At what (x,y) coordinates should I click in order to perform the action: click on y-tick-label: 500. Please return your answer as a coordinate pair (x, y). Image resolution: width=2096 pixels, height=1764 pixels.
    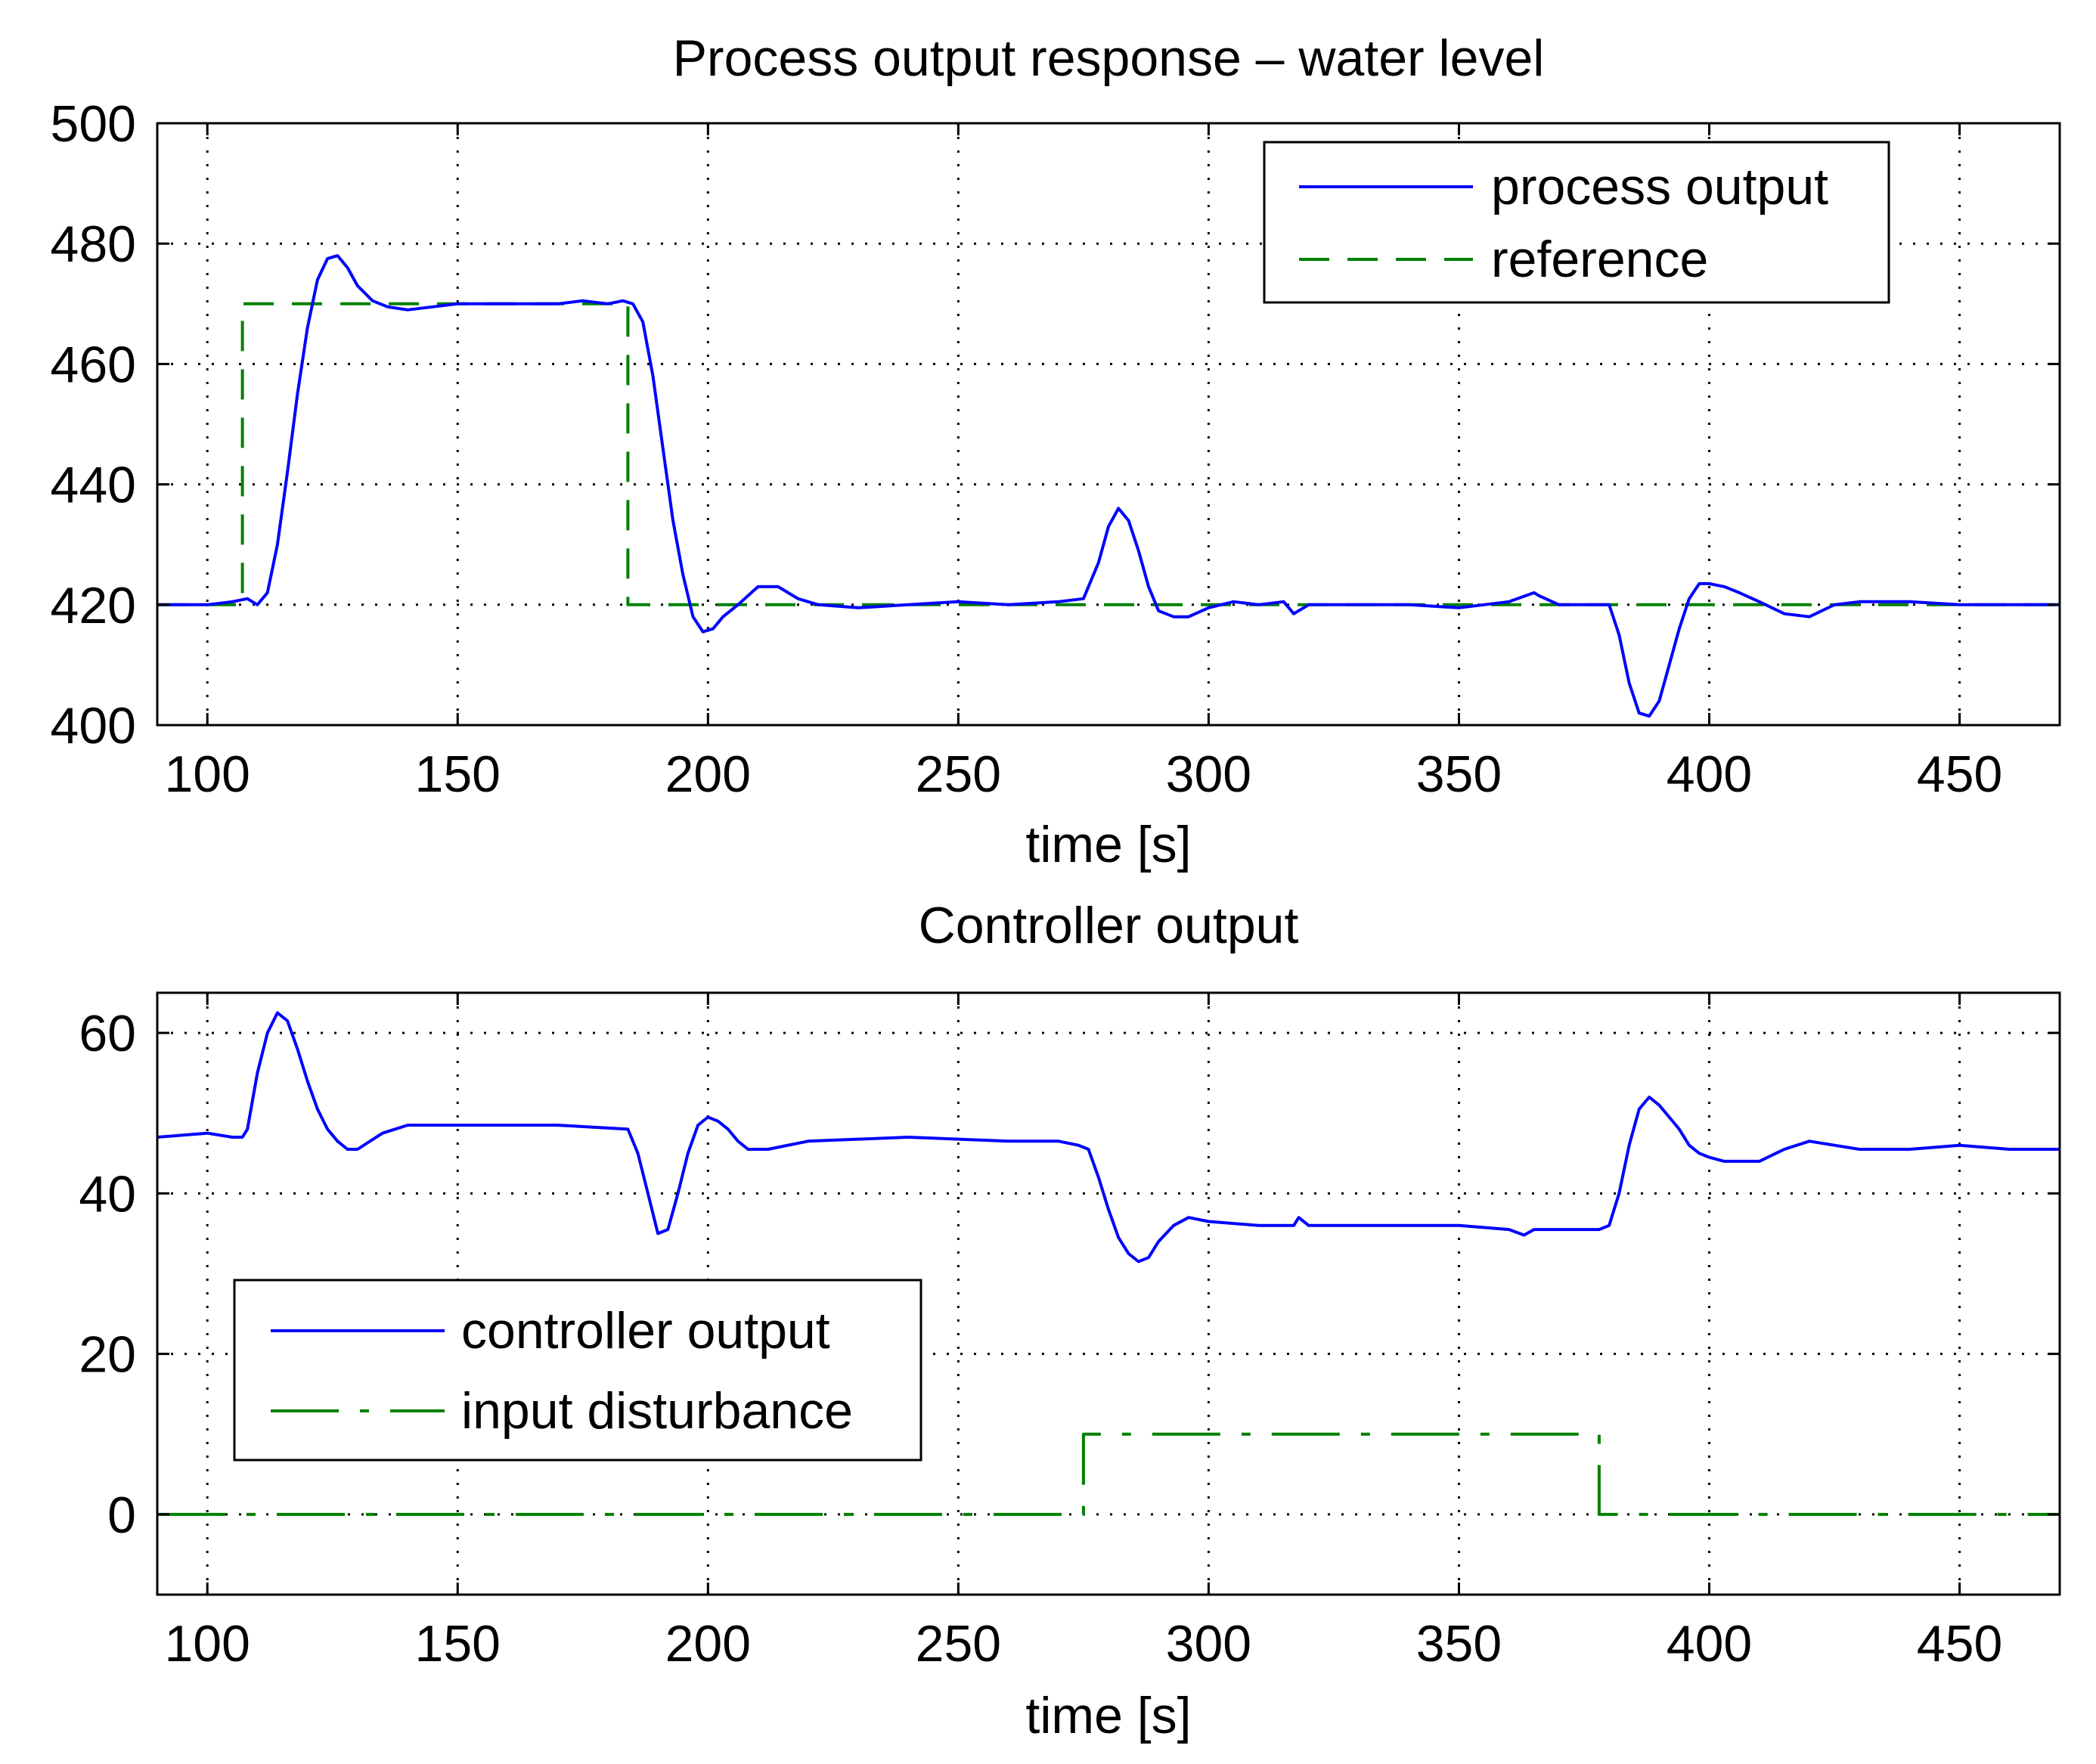
    Looking at the image, I should click on (93, 124).